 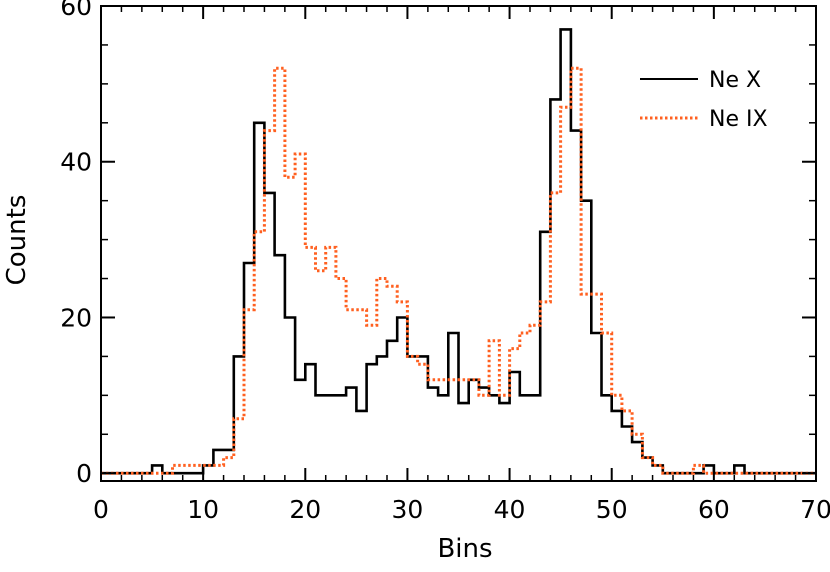 I want to click on legend-label-ne-ix: Ne IX, so click(x=738, y=119).